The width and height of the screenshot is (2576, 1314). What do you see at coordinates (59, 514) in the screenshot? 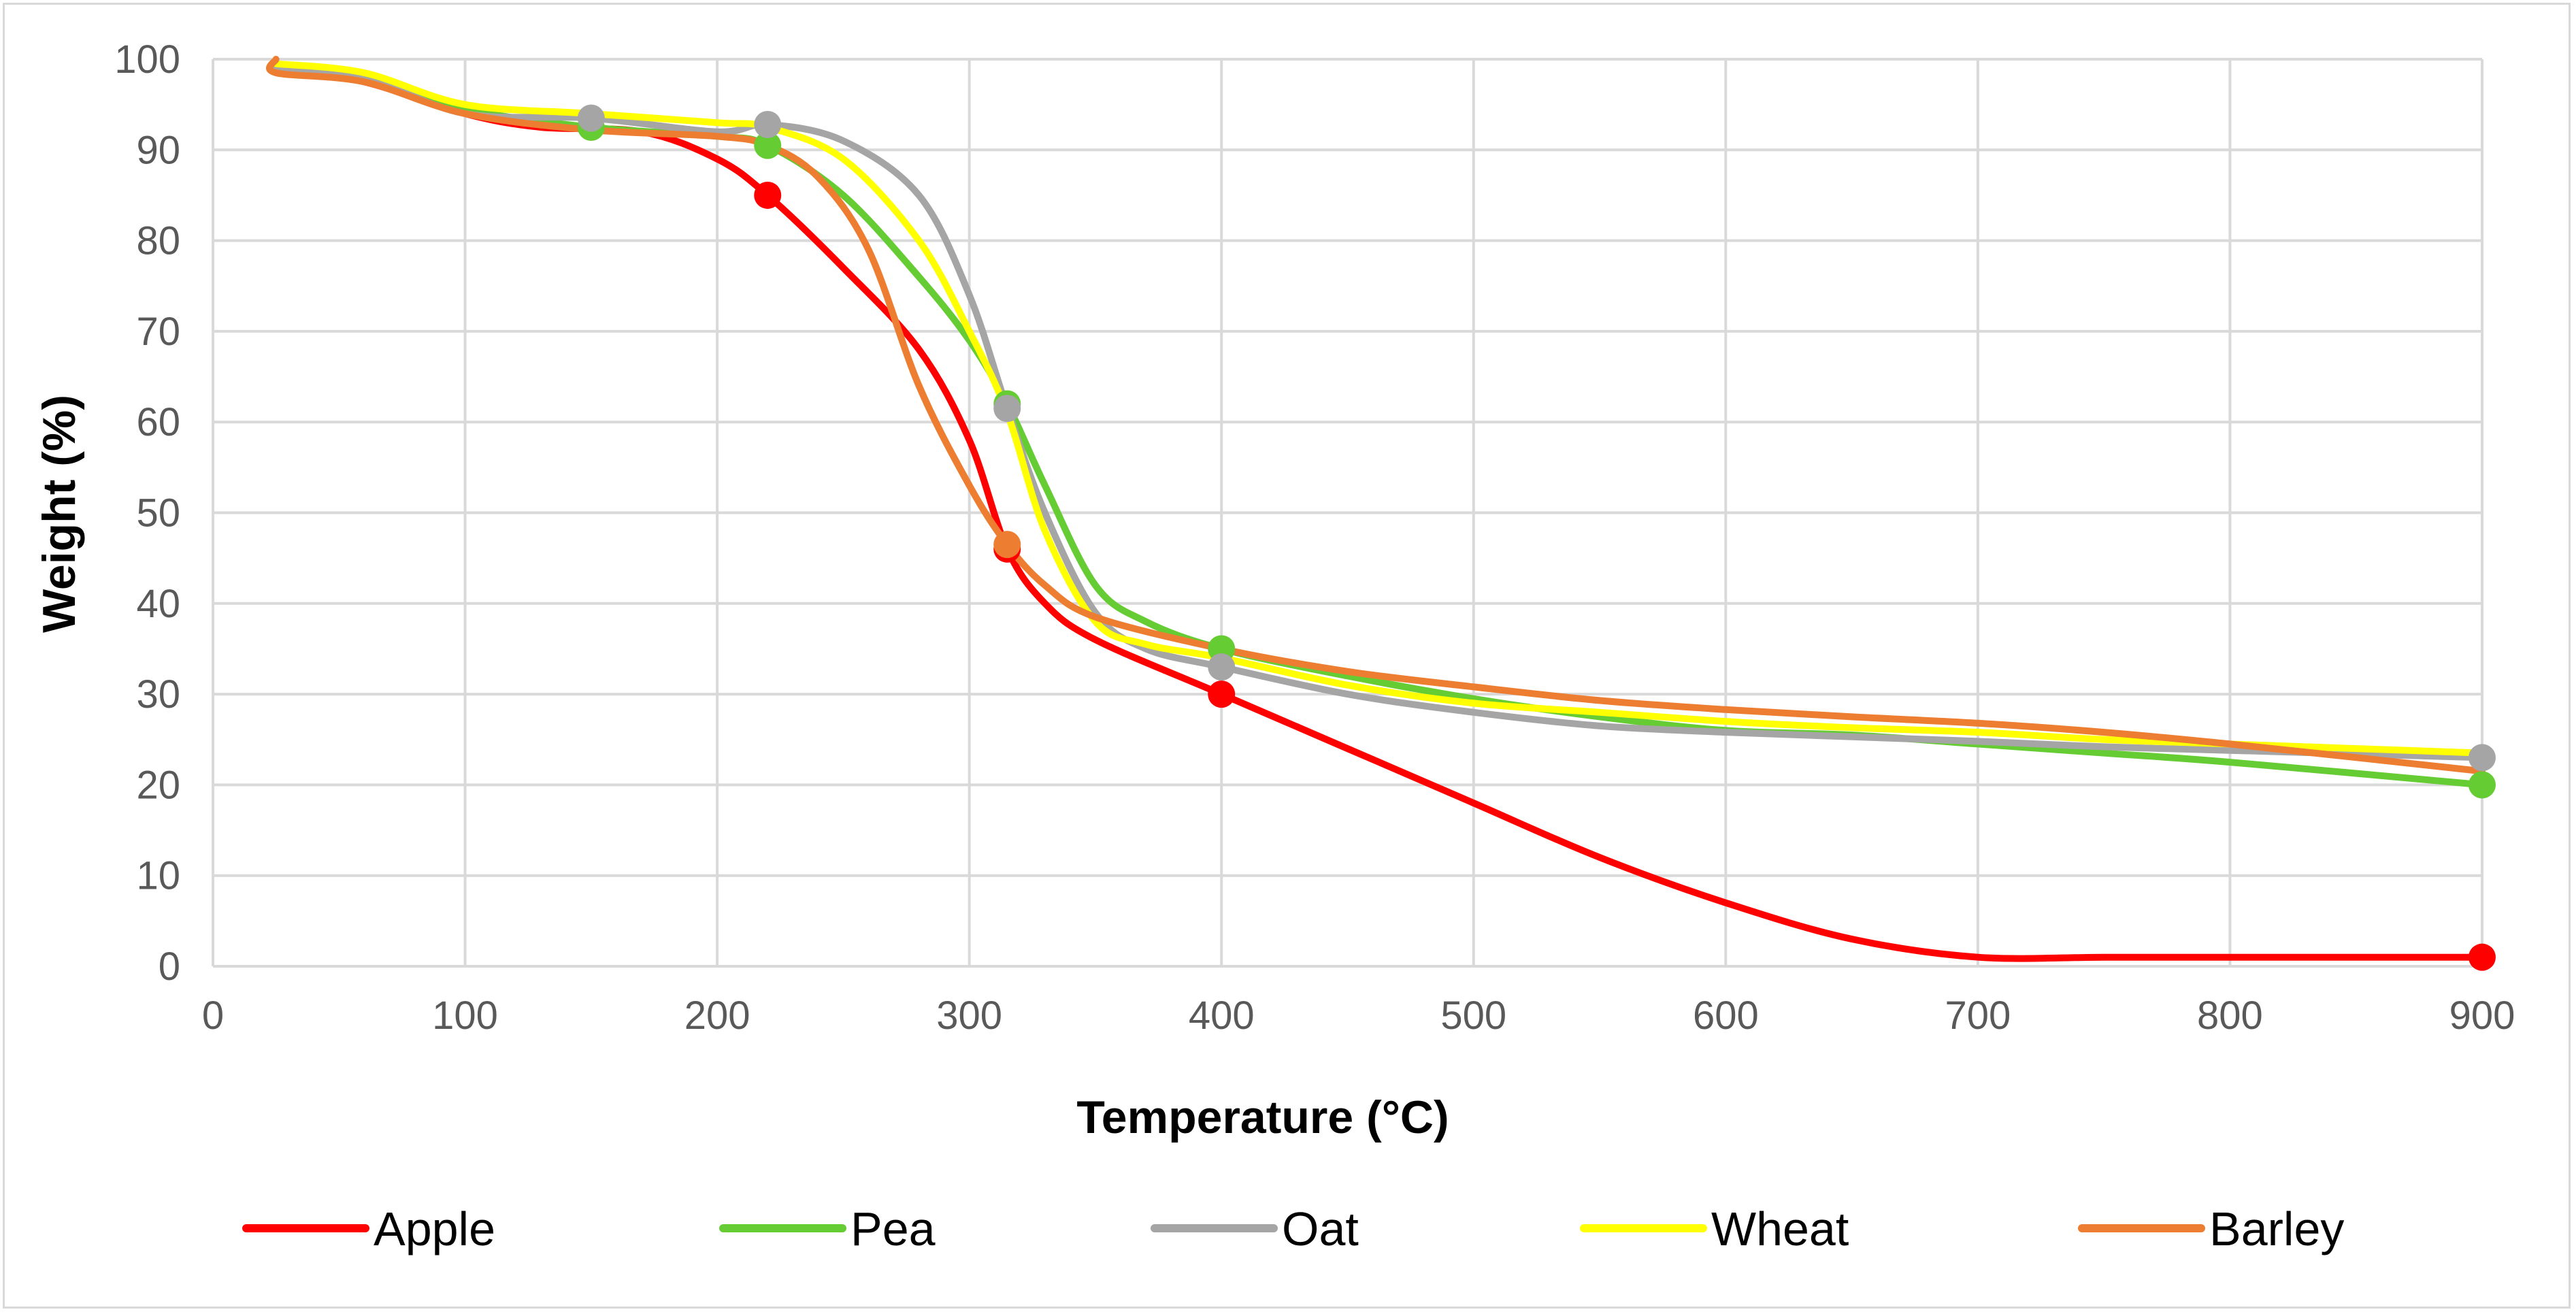
I see `y-axis-title: Weight (%)` at bounding box center [59, 514].